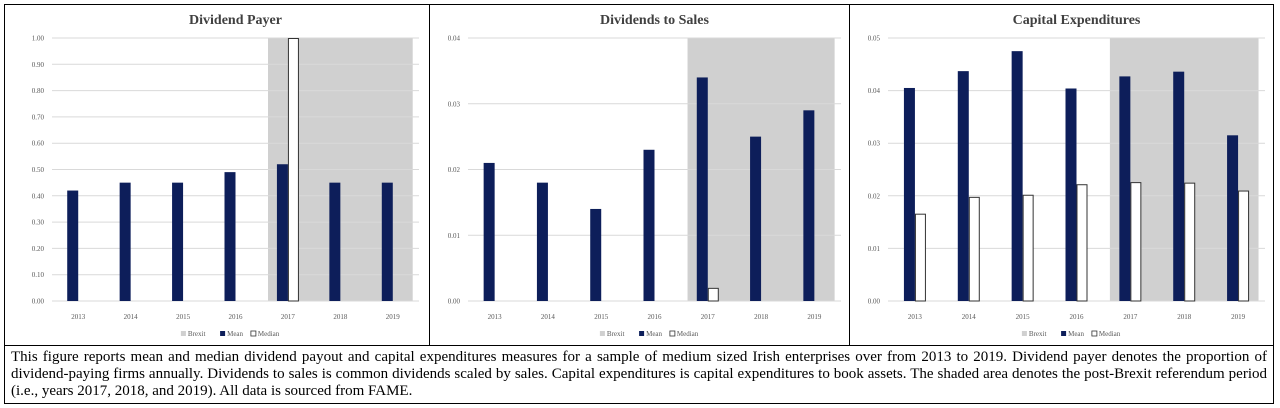 The height and width of the screenshot is (408, 1280). What do you see at coordinates (38, 223) in the screenshot?
I see `y-tick-label: 0.30` at bounding box center [38, 223].